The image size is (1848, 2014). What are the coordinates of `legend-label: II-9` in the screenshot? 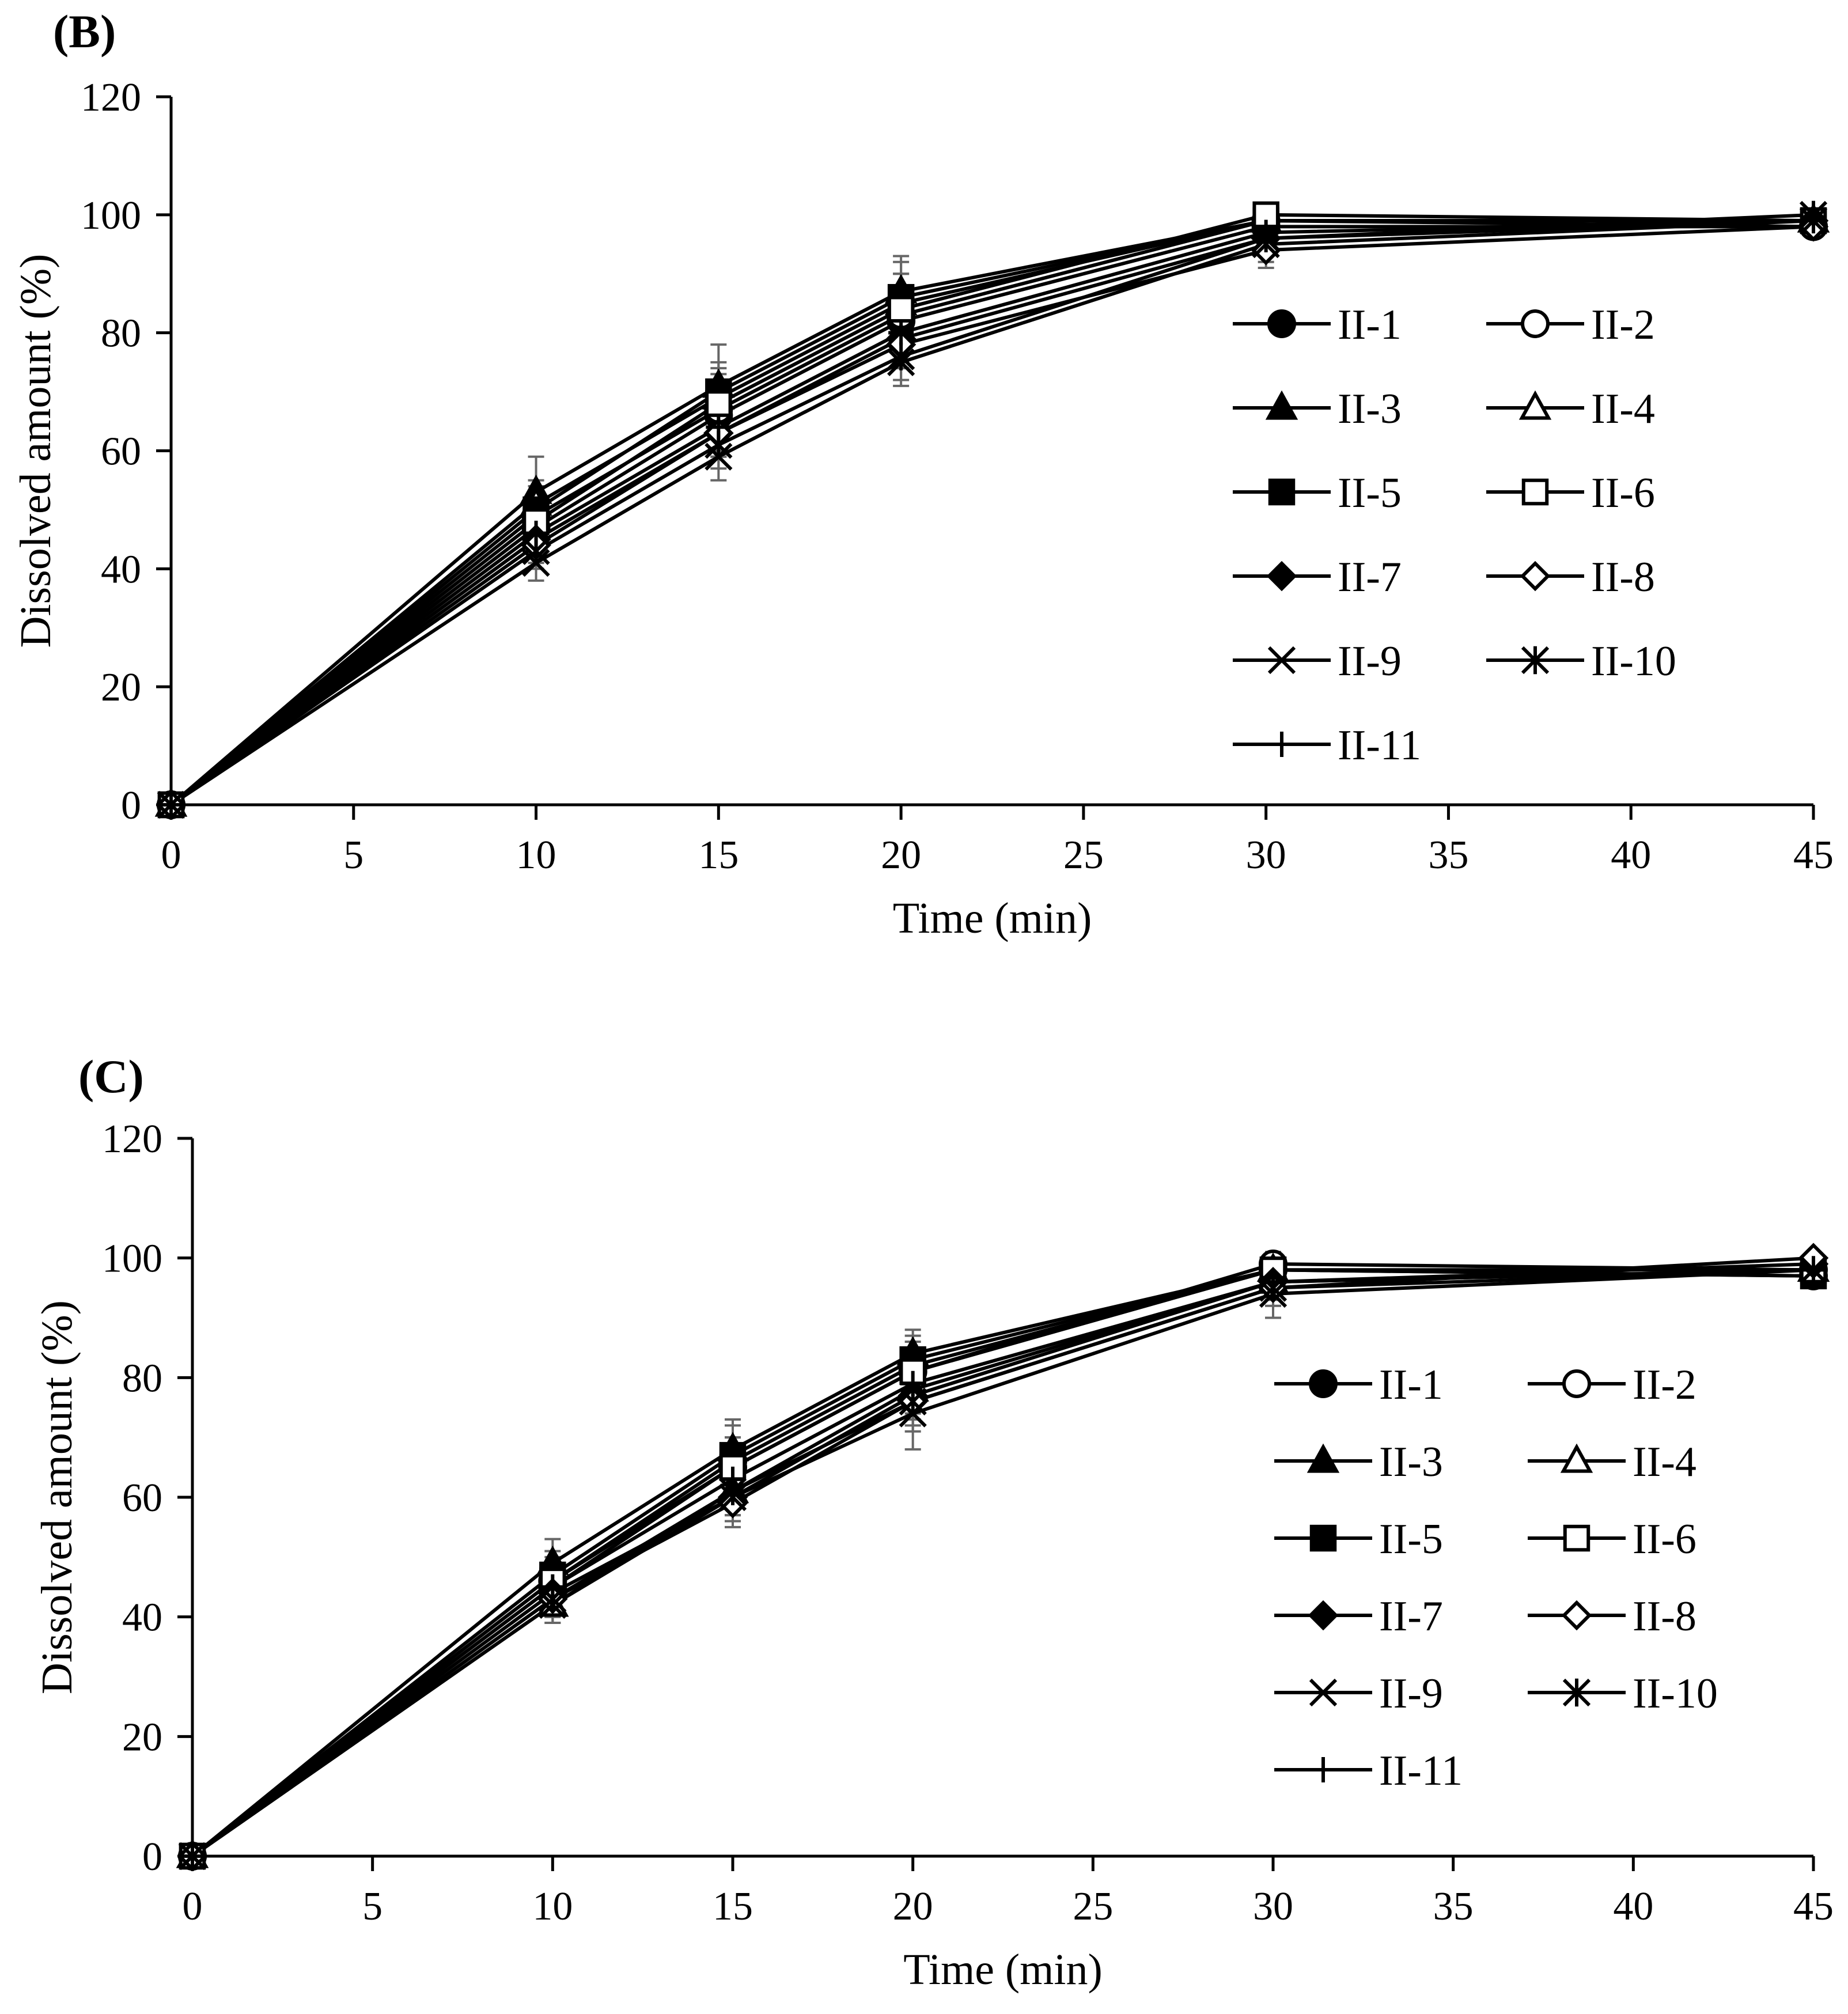 It's located at (1411, 1693).